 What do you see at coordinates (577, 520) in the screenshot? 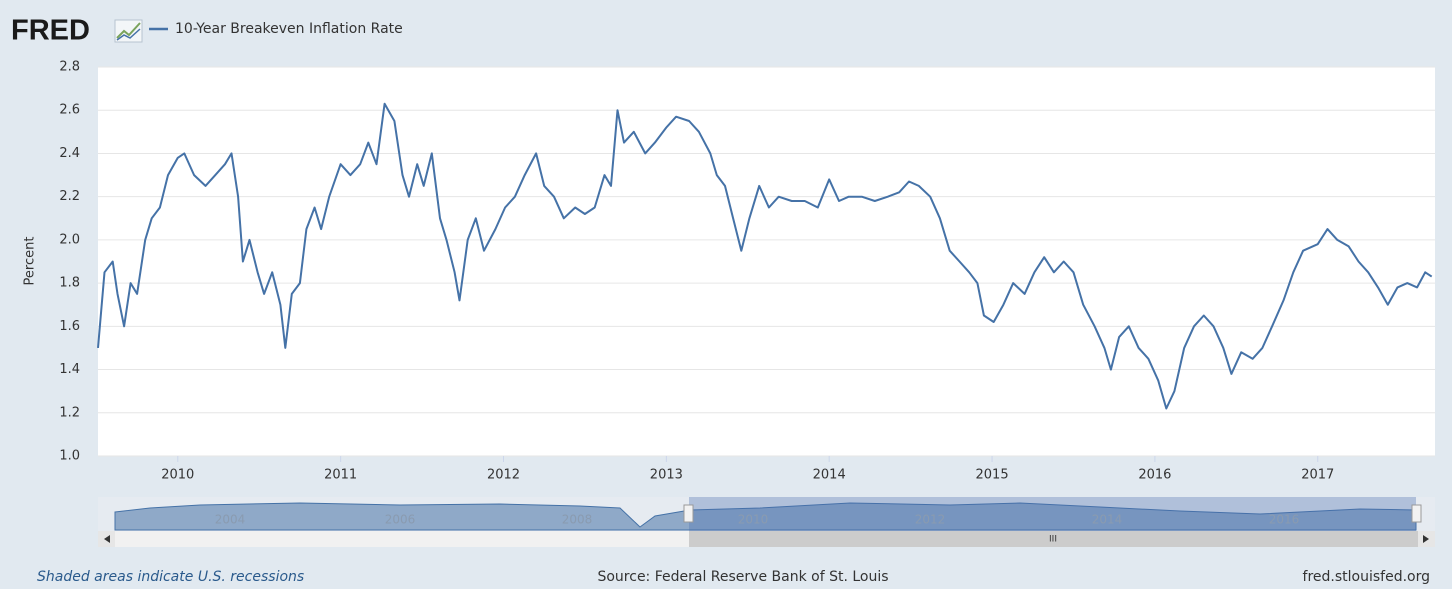
I see `navigator-label: 2008` at bounding box center [577, 520].